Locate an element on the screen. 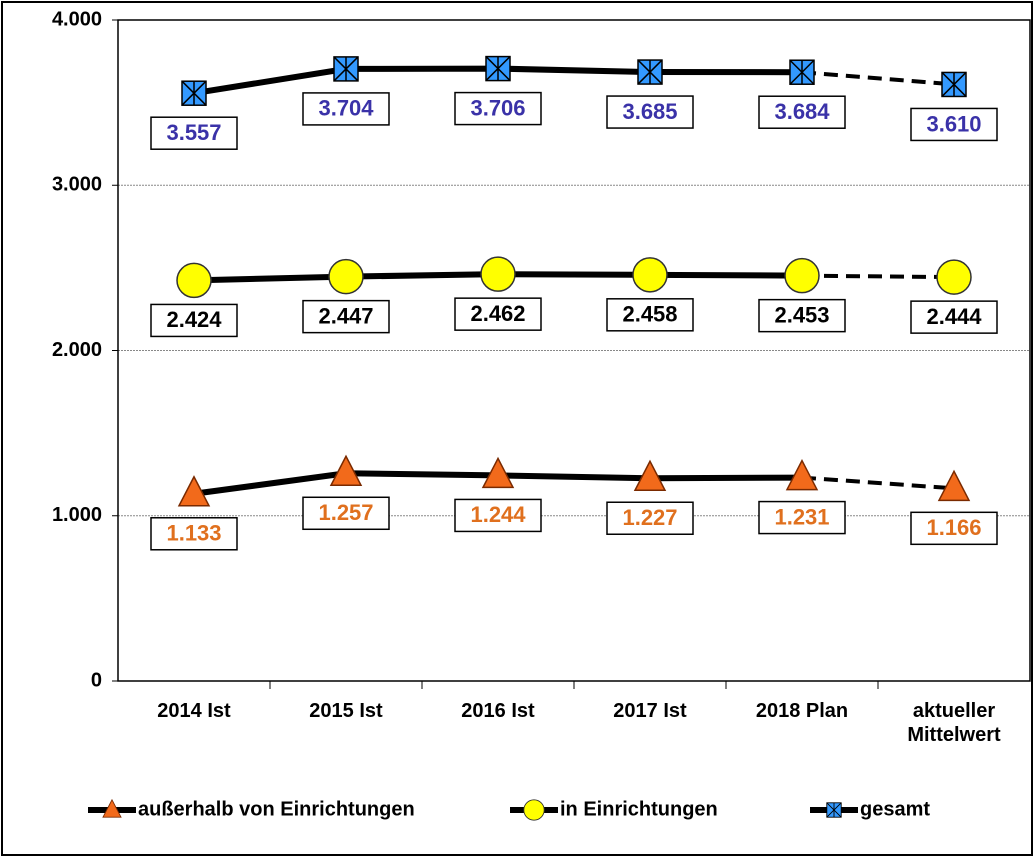 This screenshot has height=860, width=1036. value-label: 2.453 is located at coordinates (801, 314).